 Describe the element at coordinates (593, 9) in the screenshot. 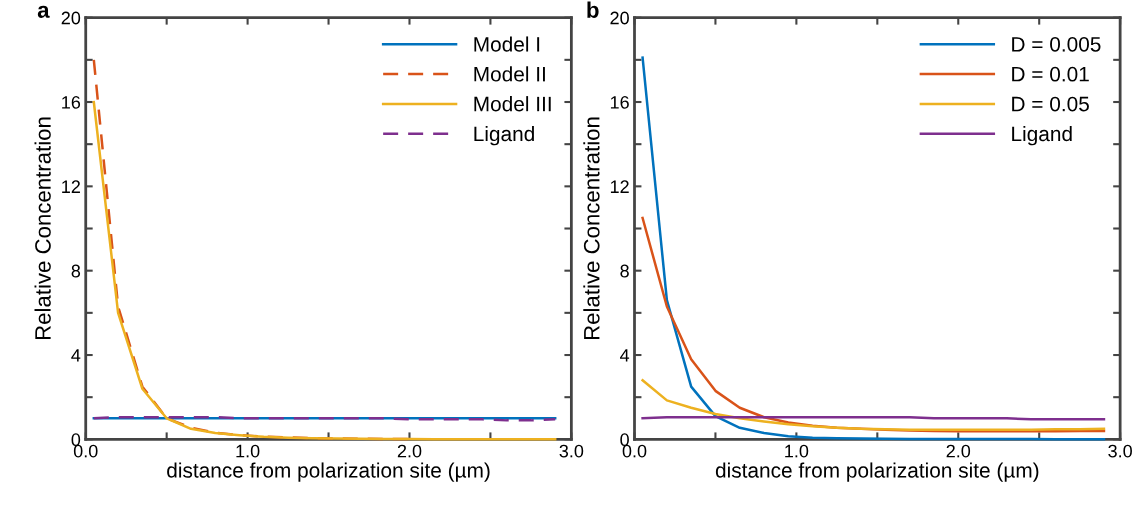

I see `chart-title: b` at that location.